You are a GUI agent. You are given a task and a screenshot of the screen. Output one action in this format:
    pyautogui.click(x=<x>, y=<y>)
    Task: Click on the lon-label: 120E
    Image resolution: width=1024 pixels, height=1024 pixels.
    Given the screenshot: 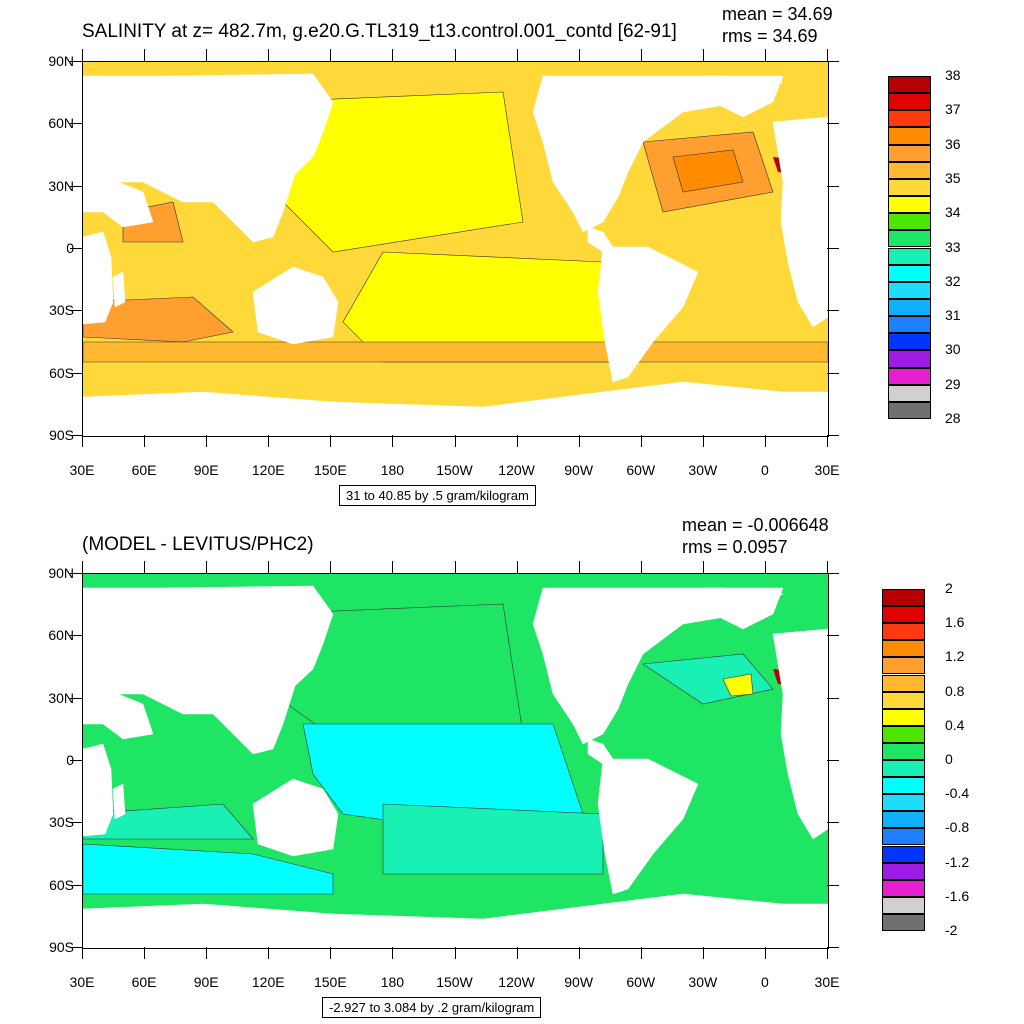 What is the action you would take?
    pyautogui.click(x=268, y=982)
    